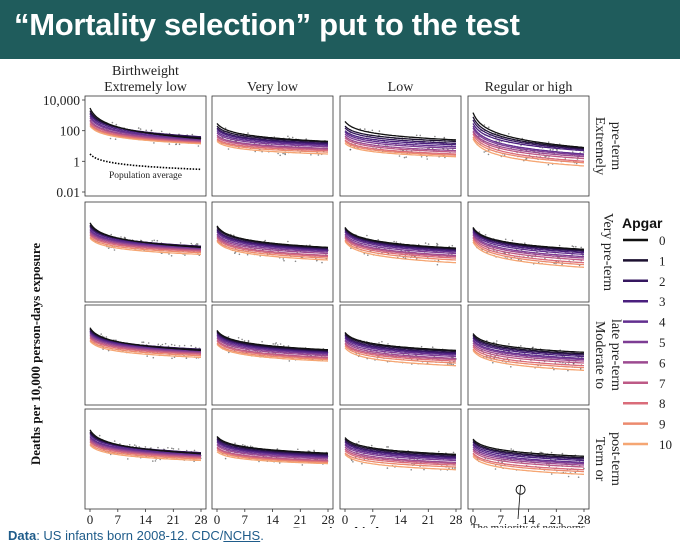 The height and width of the screenshot is (545, 680). I want to click on panel-r1-c3, so click(400, 146).